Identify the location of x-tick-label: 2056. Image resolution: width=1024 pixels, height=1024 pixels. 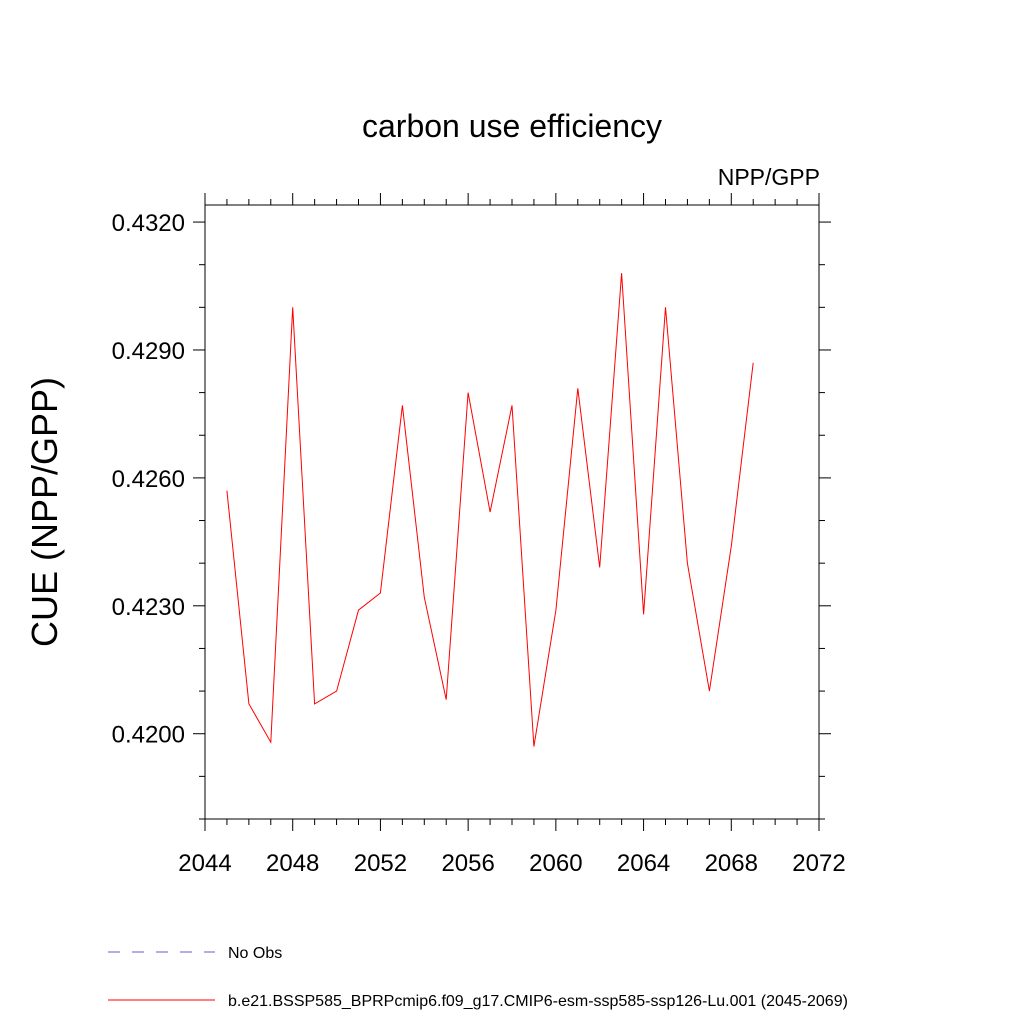
(467, 863).